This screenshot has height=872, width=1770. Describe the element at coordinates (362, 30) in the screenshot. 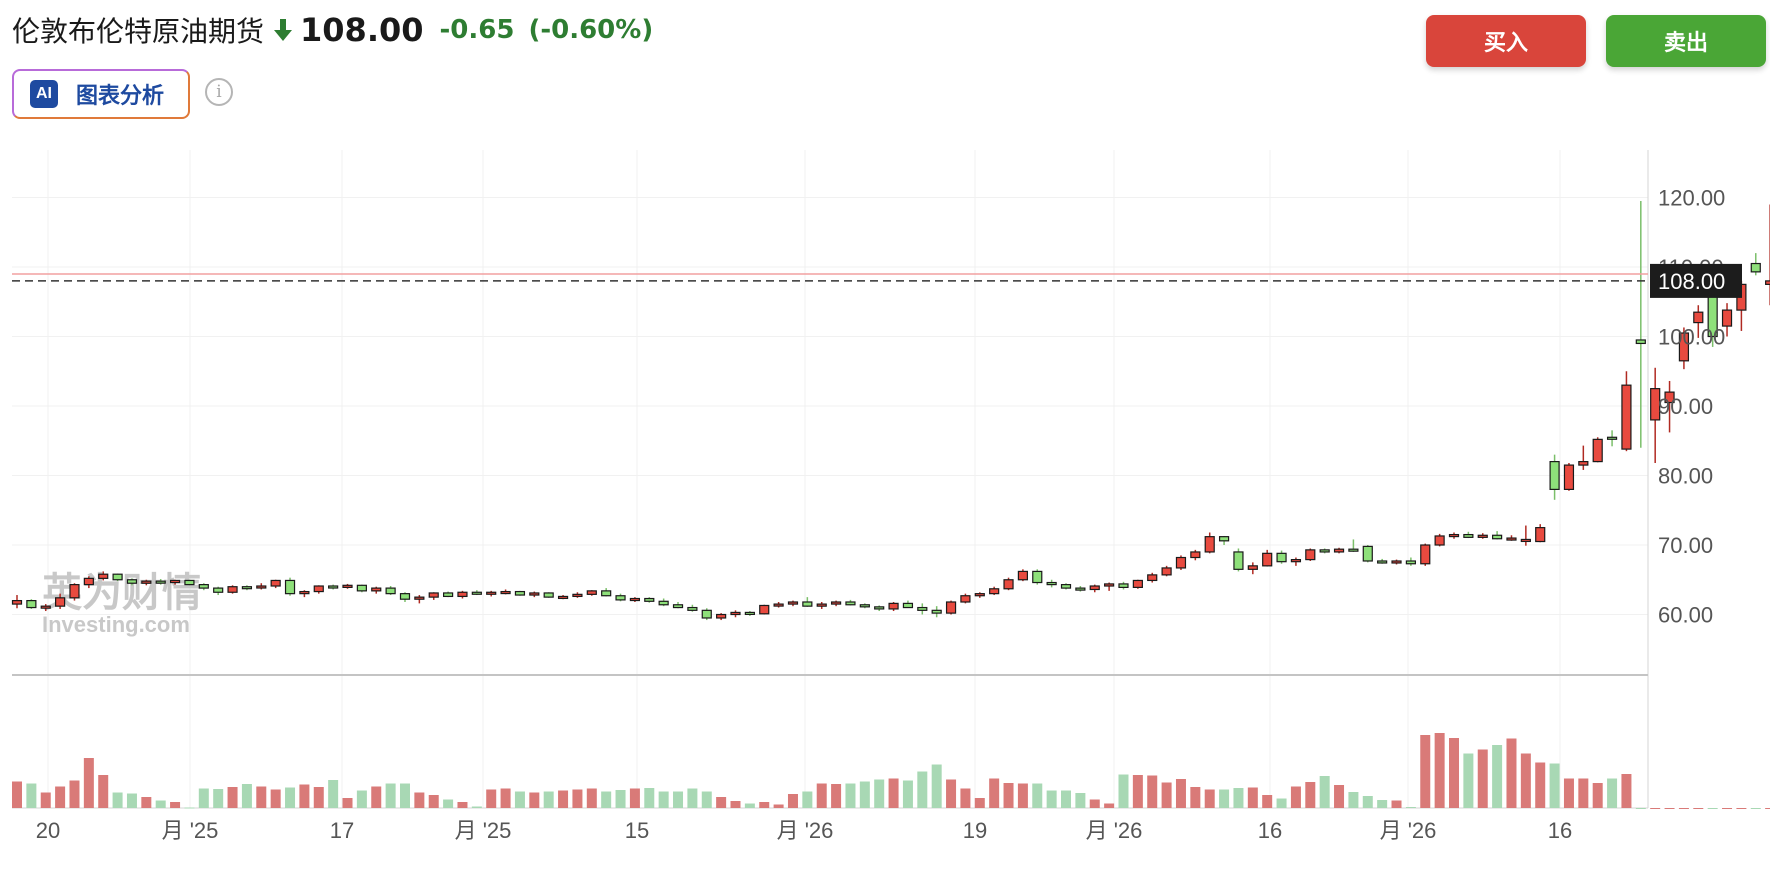

I see `last-price: 108.00` at that location.